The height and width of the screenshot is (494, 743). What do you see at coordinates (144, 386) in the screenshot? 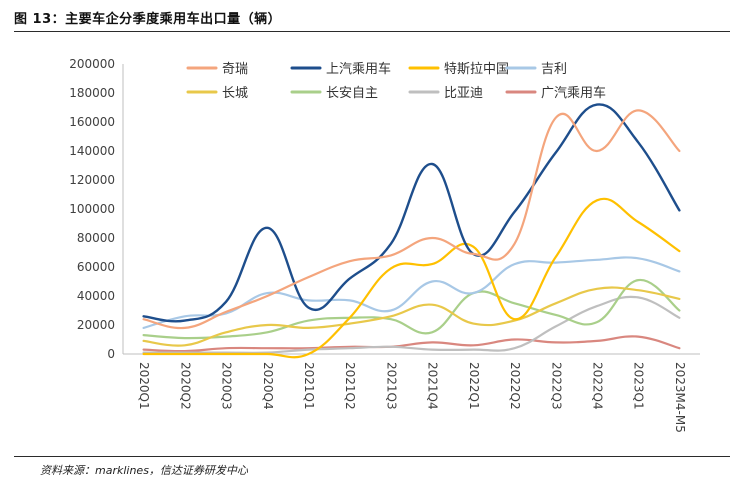
I see `x-tick-label: 2020Q1` at bounding box center [144, 386].